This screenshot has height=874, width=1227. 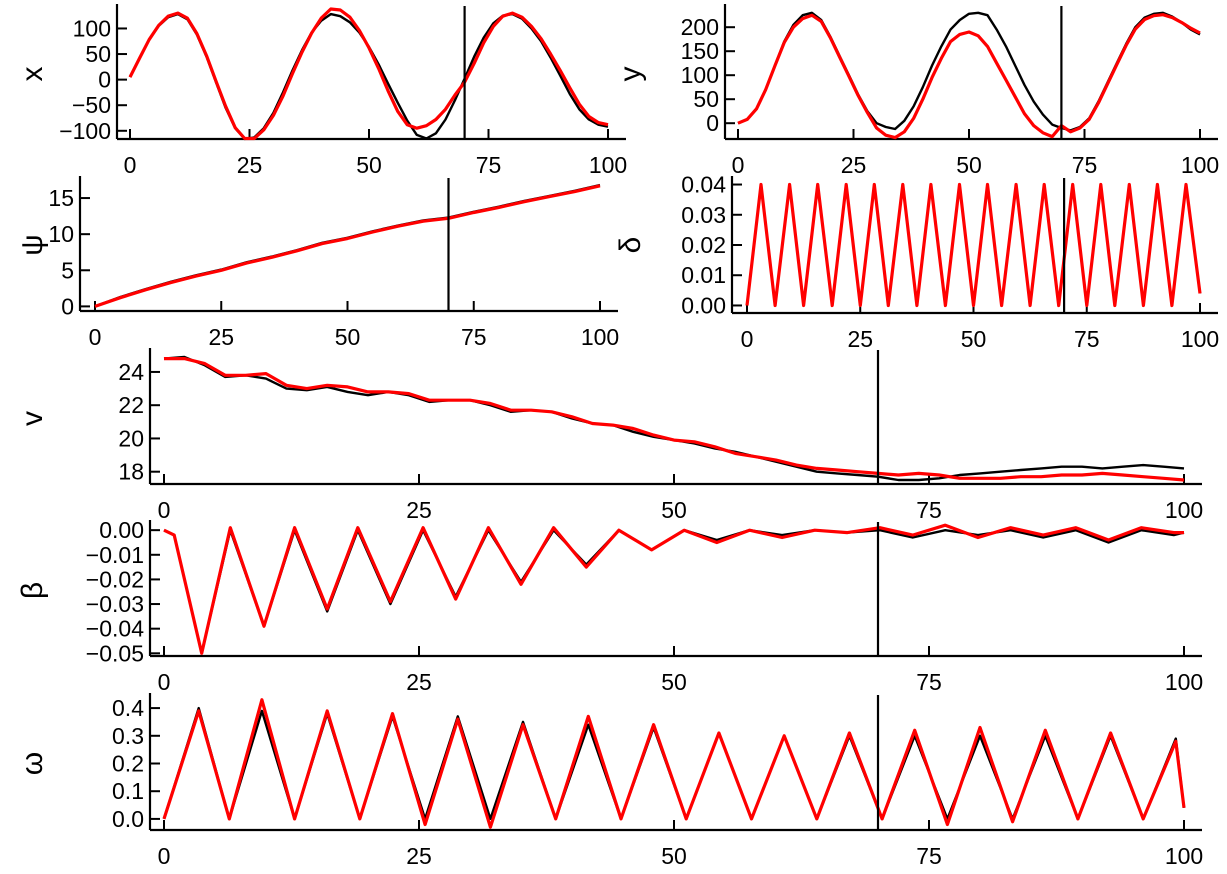 I want to click on omega-y-tick-label: 0.0, so click(x=128, y=819).